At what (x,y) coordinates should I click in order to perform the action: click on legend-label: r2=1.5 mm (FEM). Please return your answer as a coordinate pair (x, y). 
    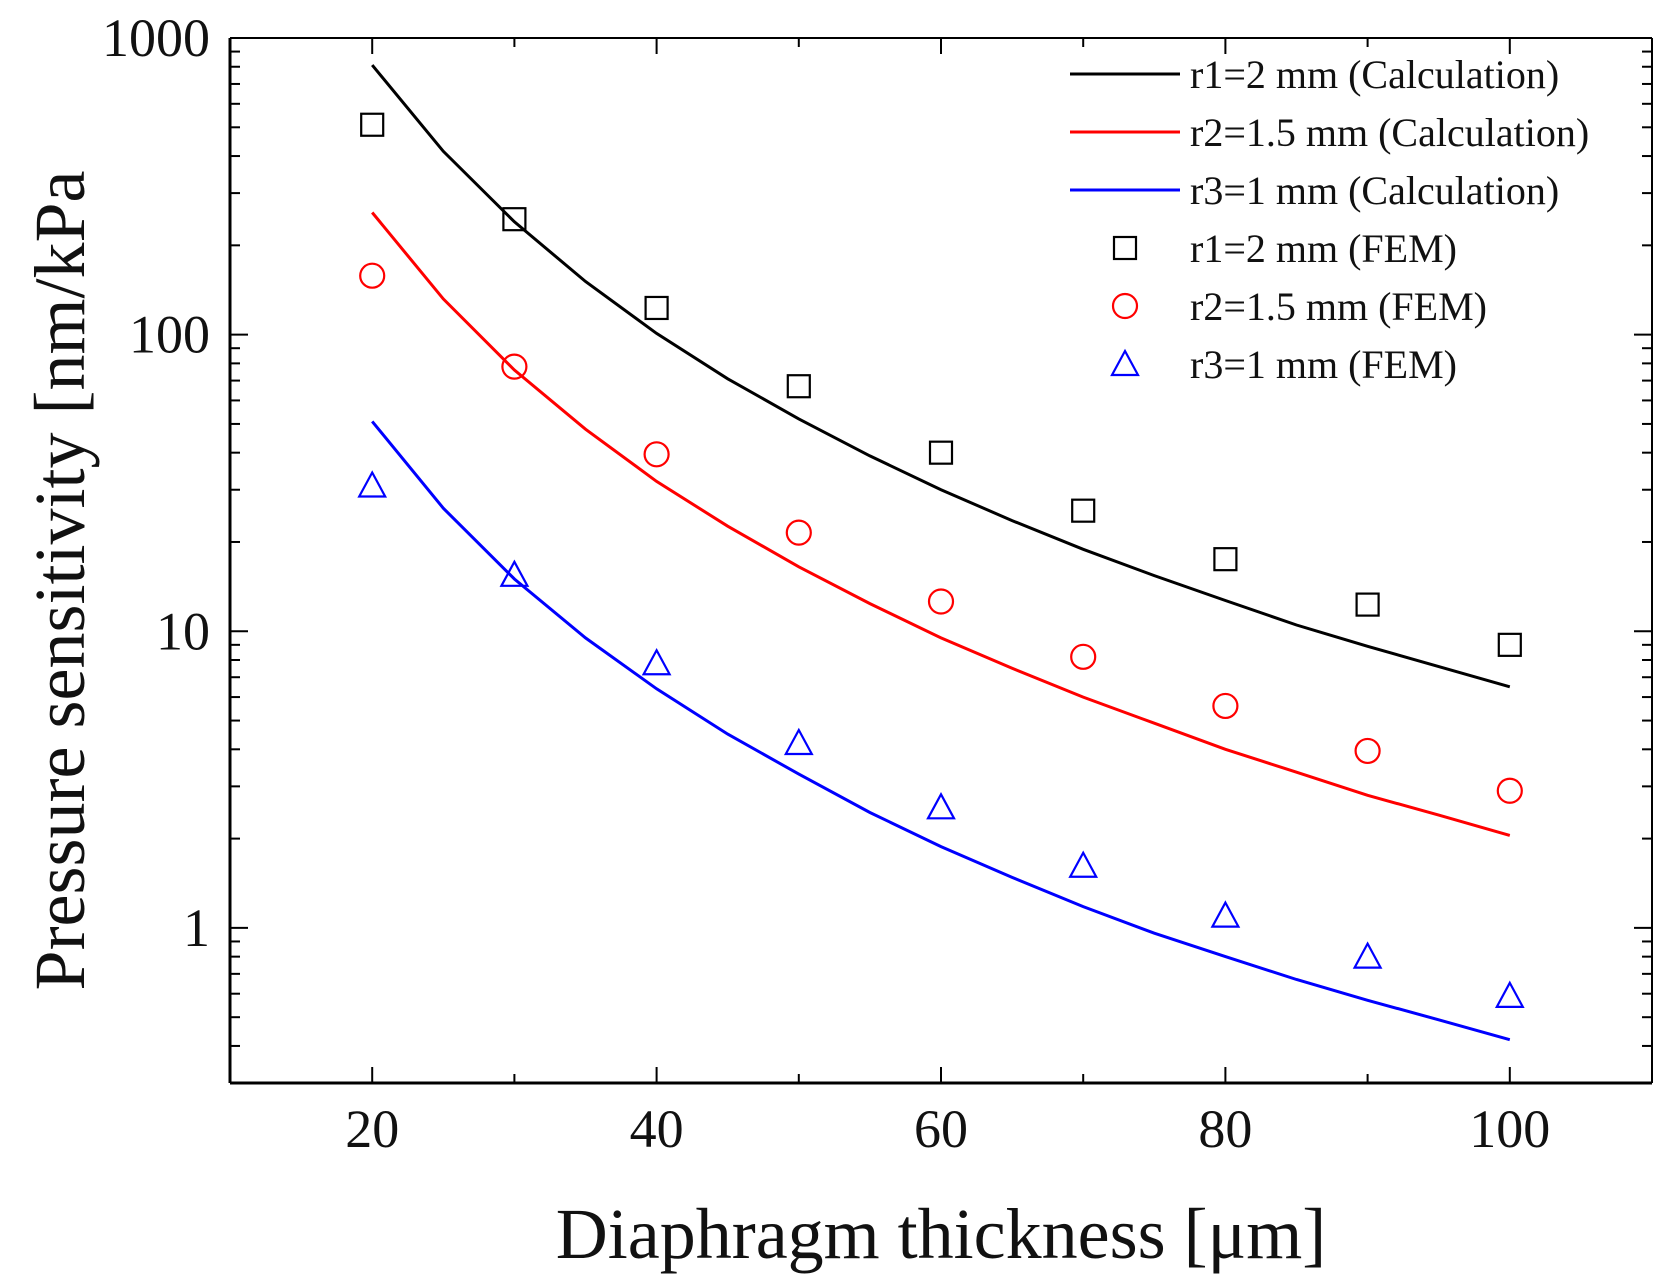
    Looking at the image, I should click on (1338, 306).